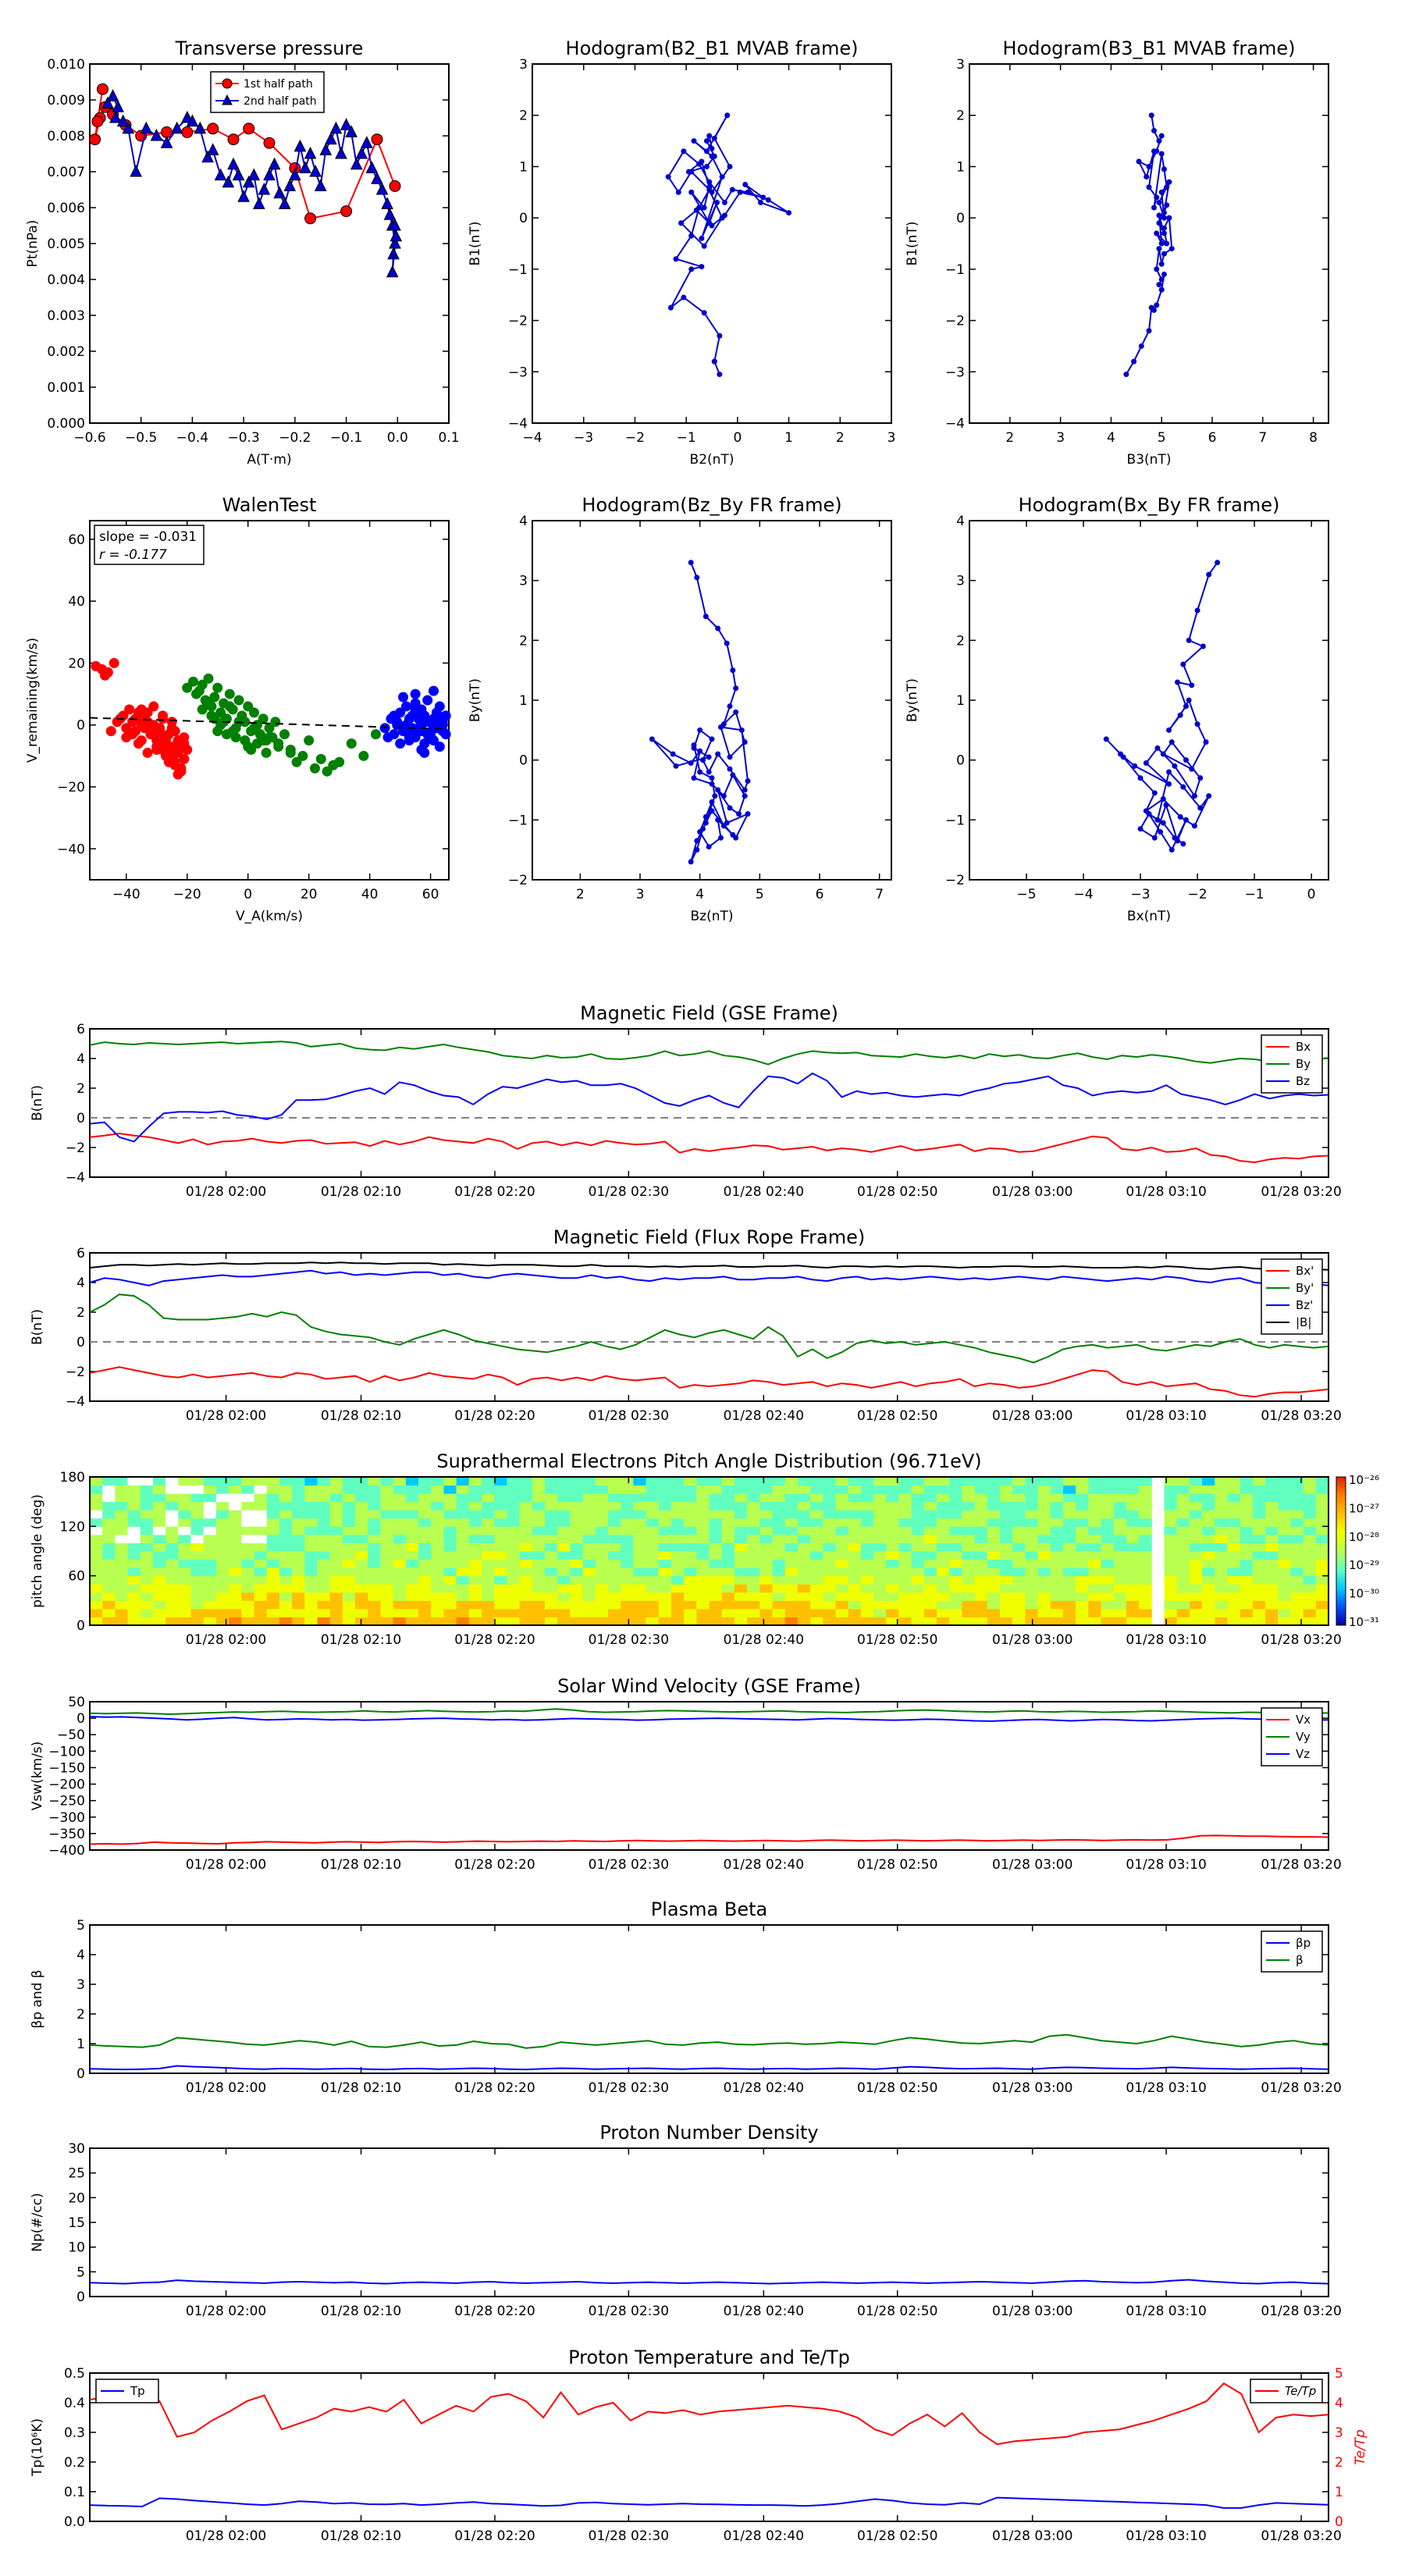 The height and width of the screenshot is (2576, 1405). What do you see at coordinates (718, 628) in the screenshot?
I see `hodogram-bz-by-point` at bounding box center [718, 628].